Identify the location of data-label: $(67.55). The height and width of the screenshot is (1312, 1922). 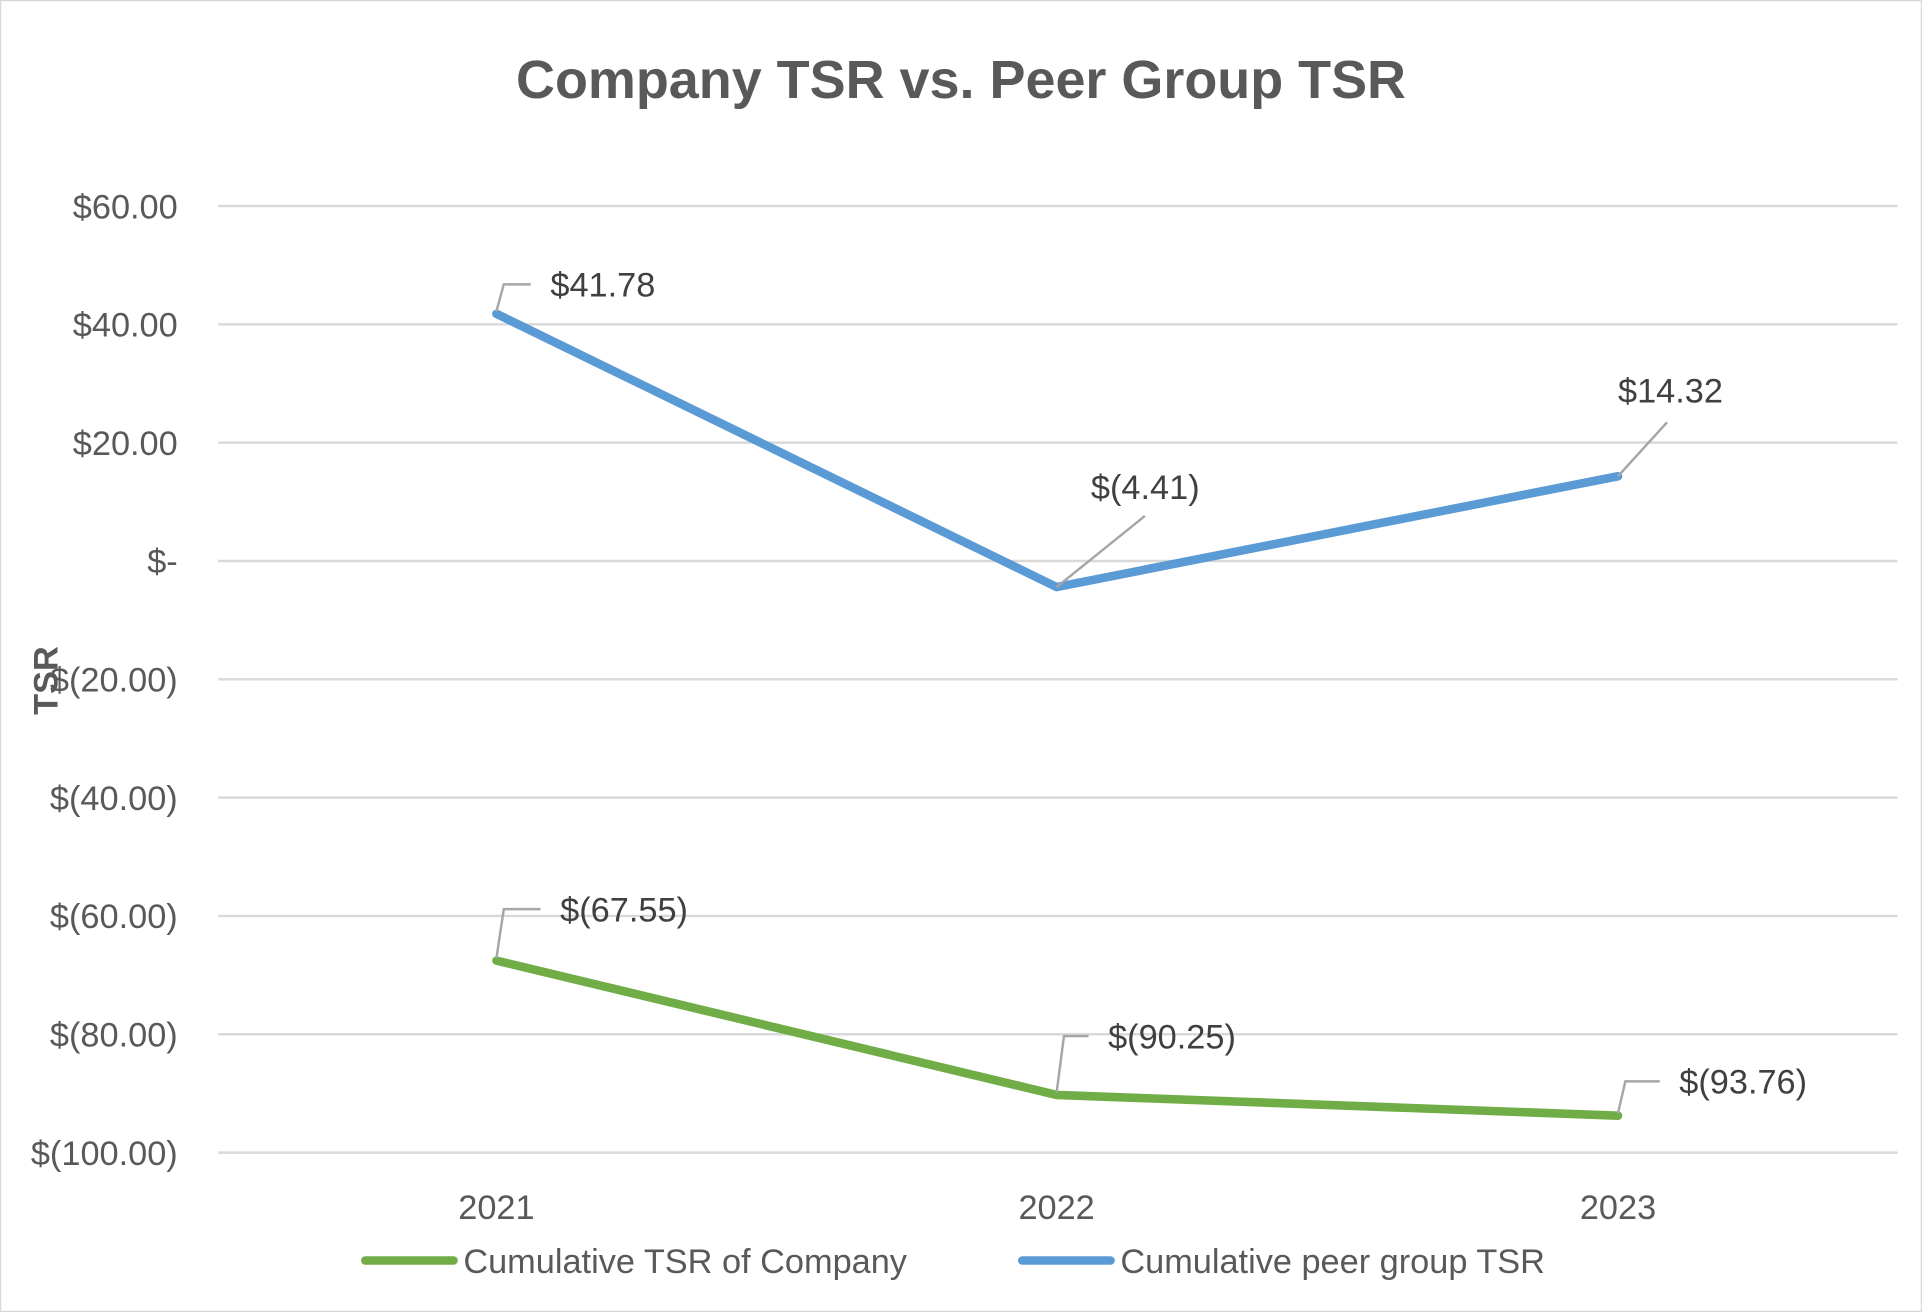
(624, 910).